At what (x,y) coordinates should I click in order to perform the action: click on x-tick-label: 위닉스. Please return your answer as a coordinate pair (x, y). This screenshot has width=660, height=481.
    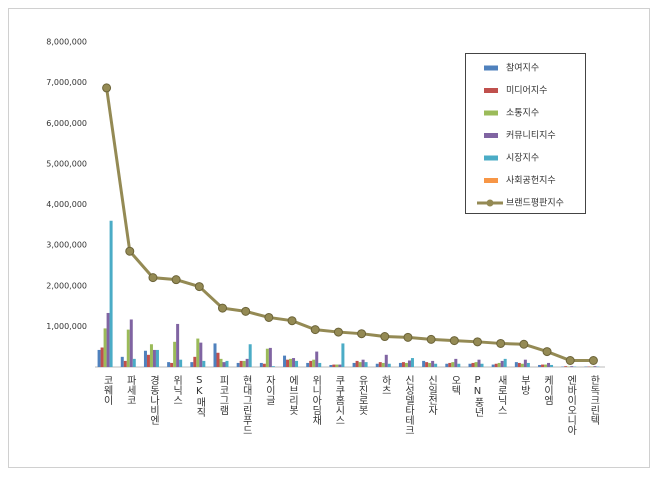
    Looking at the image, I should click on (177, 389).